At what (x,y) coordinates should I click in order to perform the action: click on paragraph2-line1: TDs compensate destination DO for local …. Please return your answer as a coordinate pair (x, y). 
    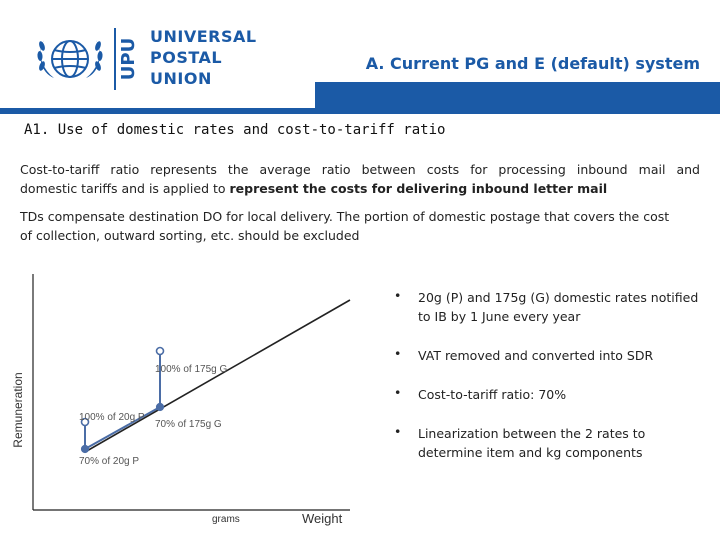
    Looking at the image, I should click on (345, 216).